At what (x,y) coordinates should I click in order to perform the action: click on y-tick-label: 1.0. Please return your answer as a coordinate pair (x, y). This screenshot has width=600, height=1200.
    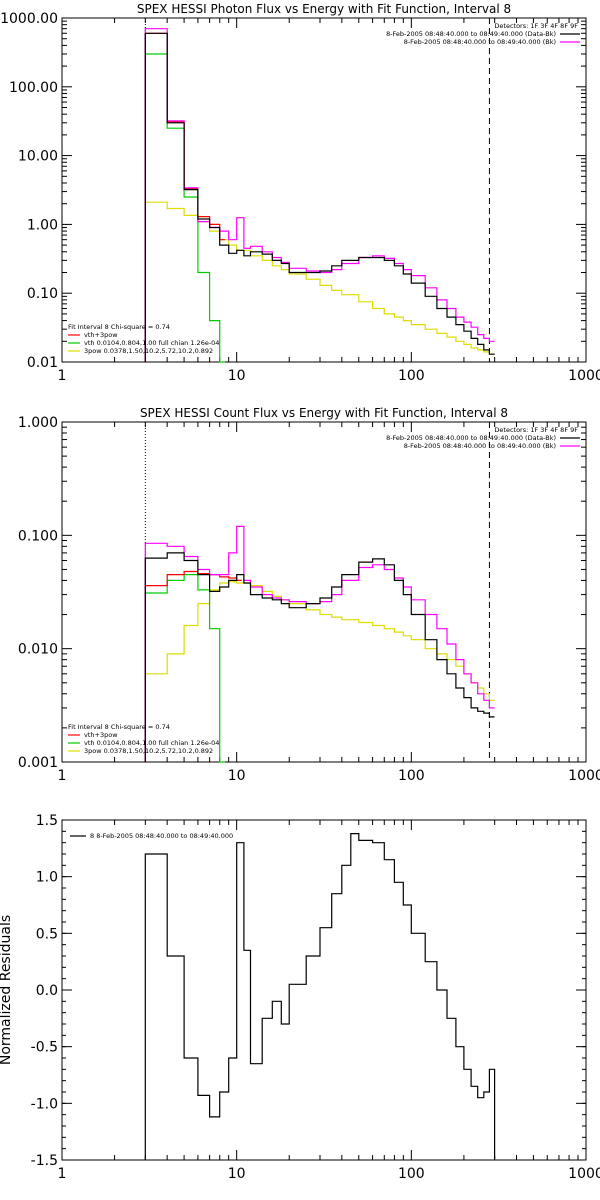
    Looking at the image, I should click on (47, 878).